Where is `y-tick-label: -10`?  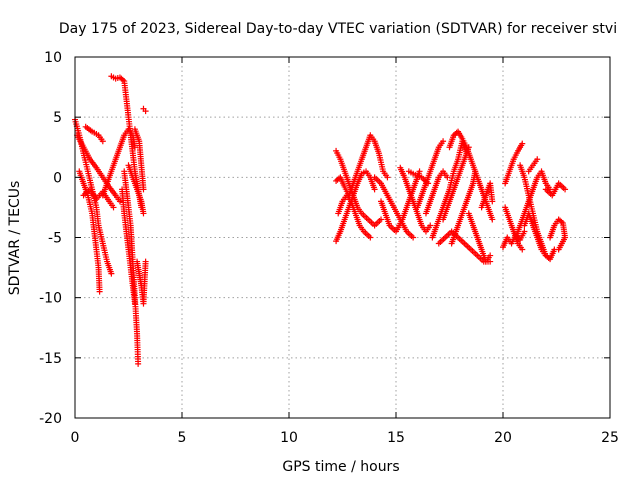
y-tick-label: -10 is located at coordinates (50, 299).